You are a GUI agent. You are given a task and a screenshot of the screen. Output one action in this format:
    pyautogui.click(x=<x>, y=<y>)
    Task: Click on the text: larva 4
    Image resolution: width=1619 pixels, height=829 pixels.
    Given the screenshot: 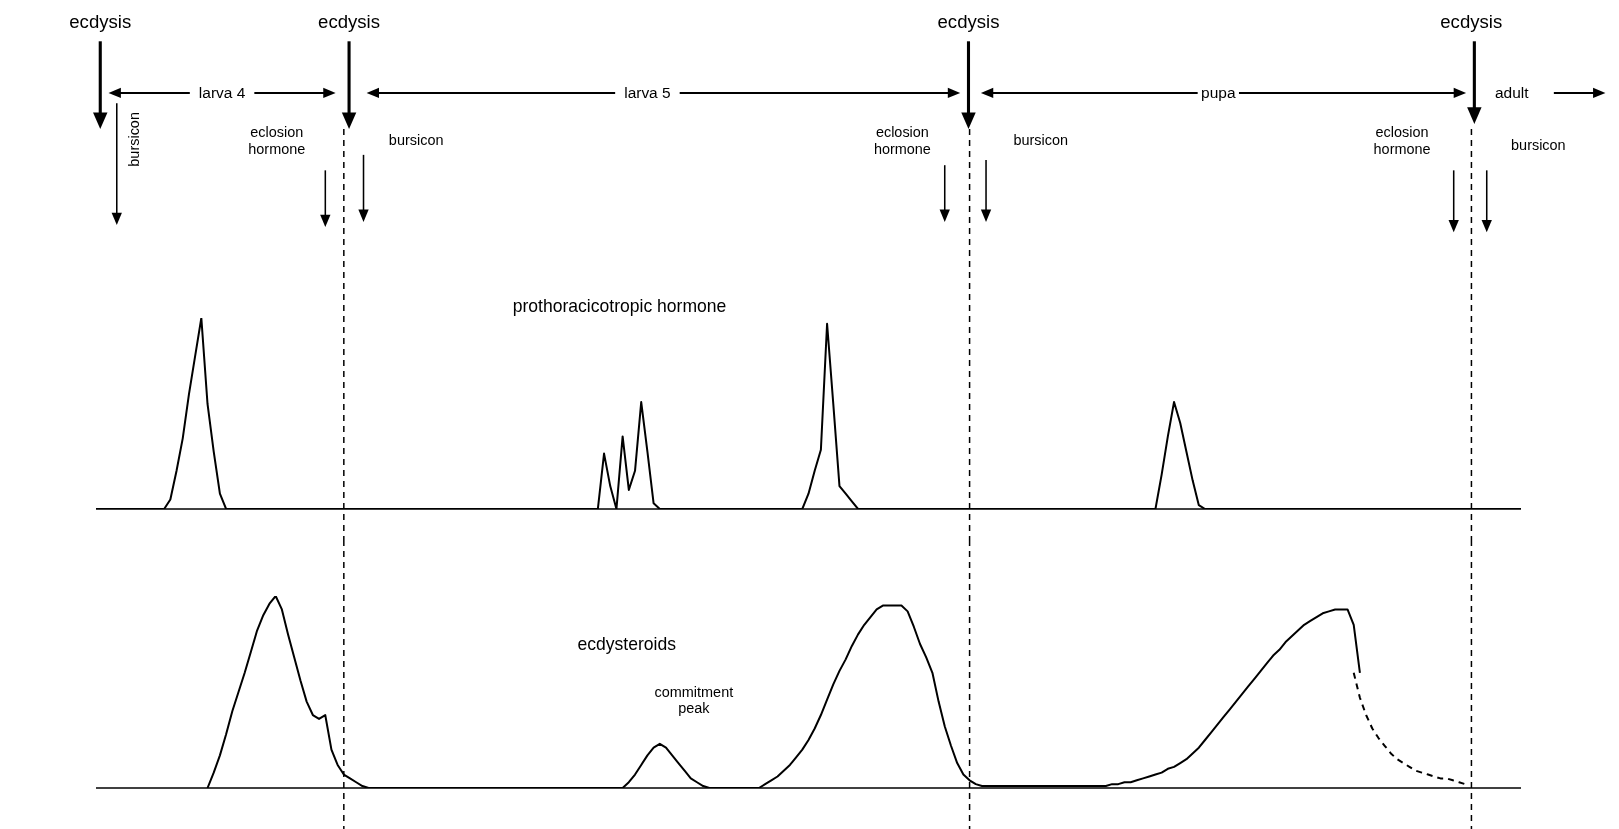 What is the action you would take?
    pyautogui.click(x=222, y=93)
    